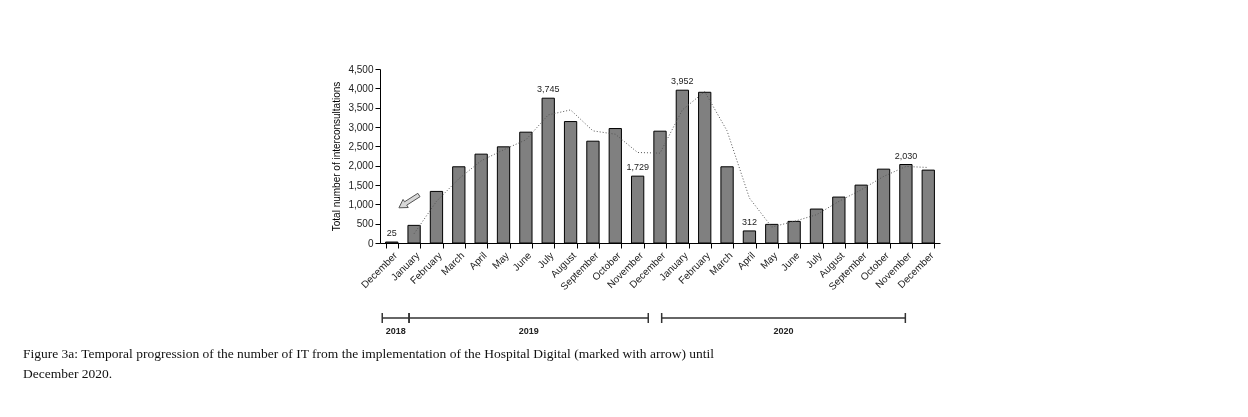 The image size is (1248, 417). Describe the element at coordinates (361, 146) in the screenshot. I see `y-tick-label: 2,500` at that location.